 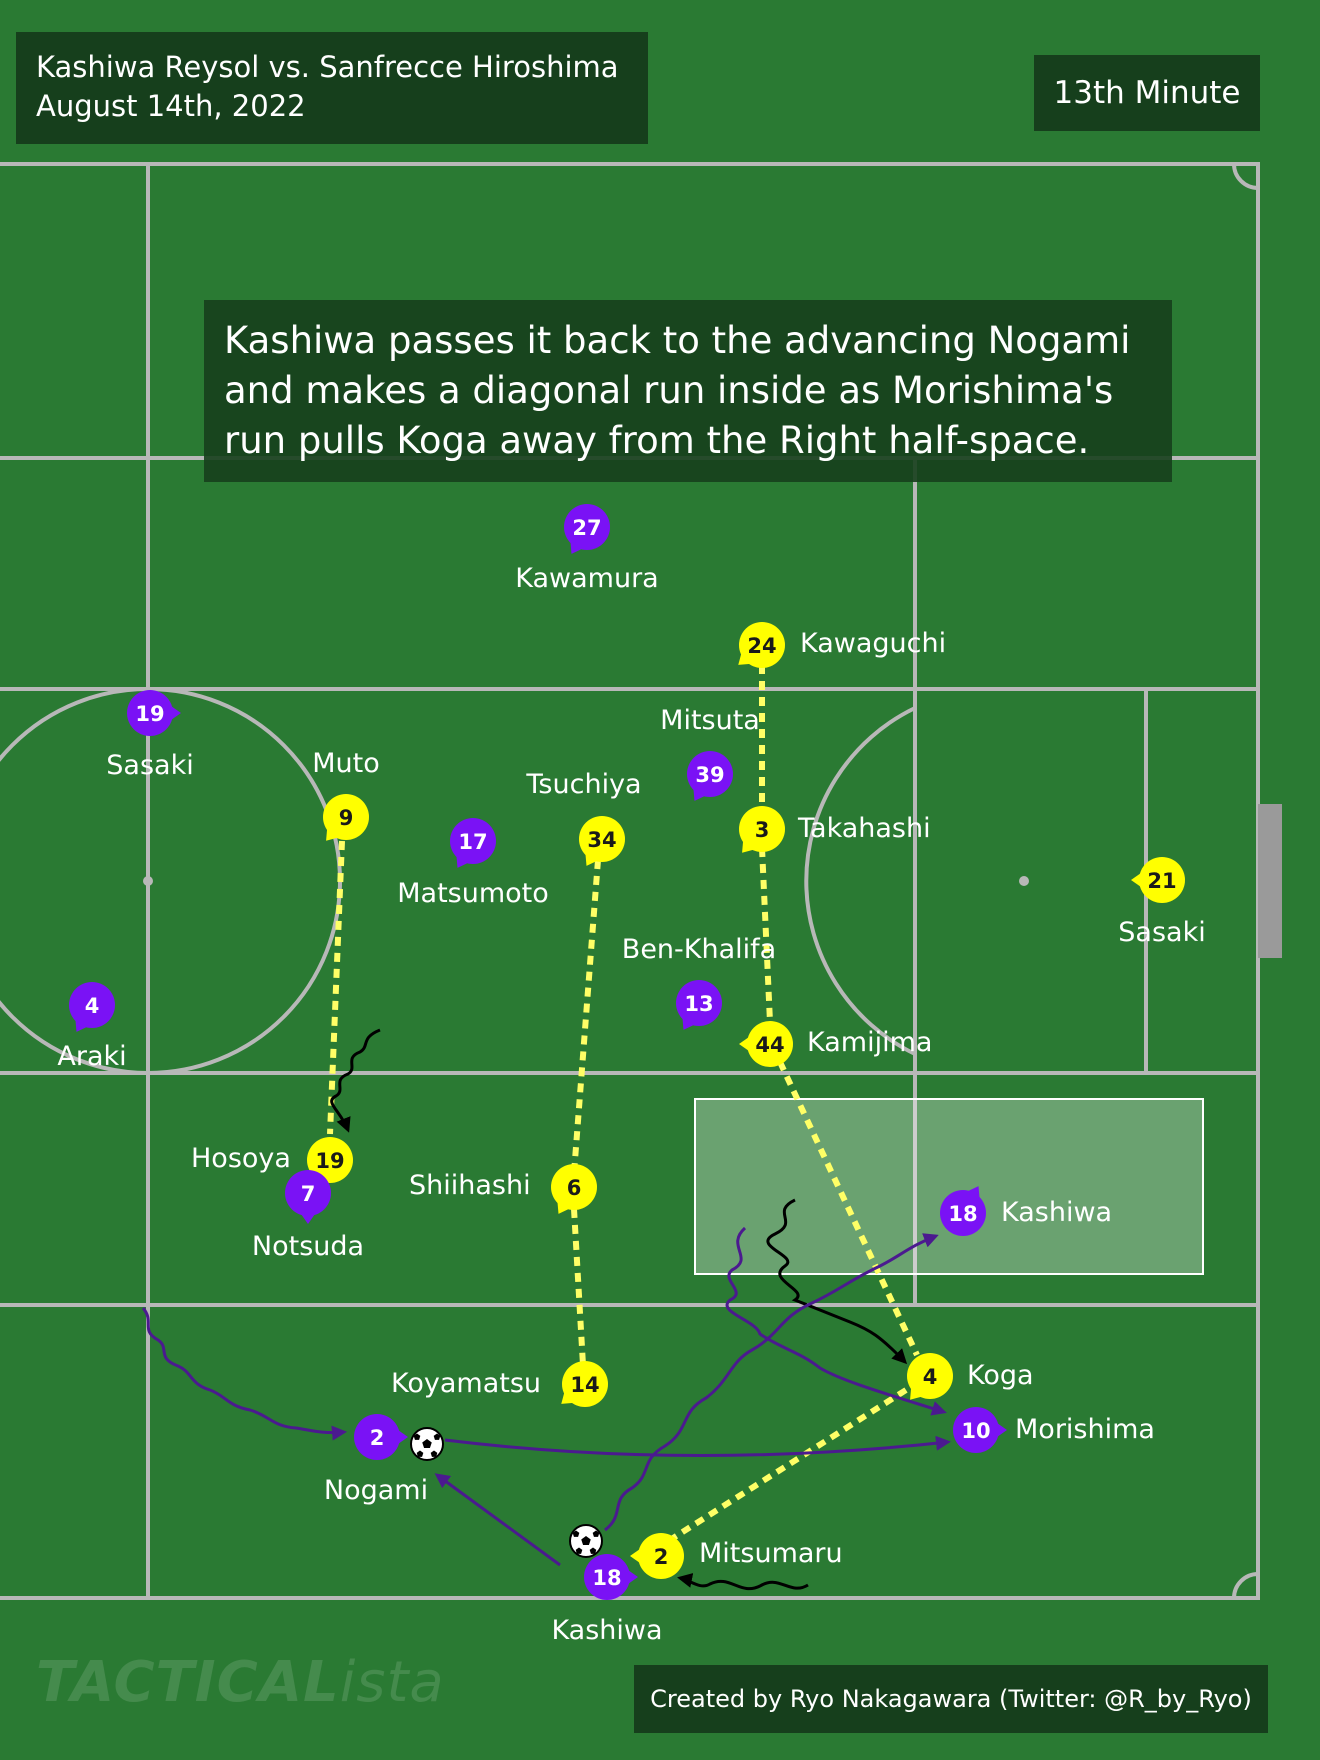 What do you see at coordinates (710, 720) in the screenshot?
I see `player-label: Mitsuta` at bounding box center [710, 720].